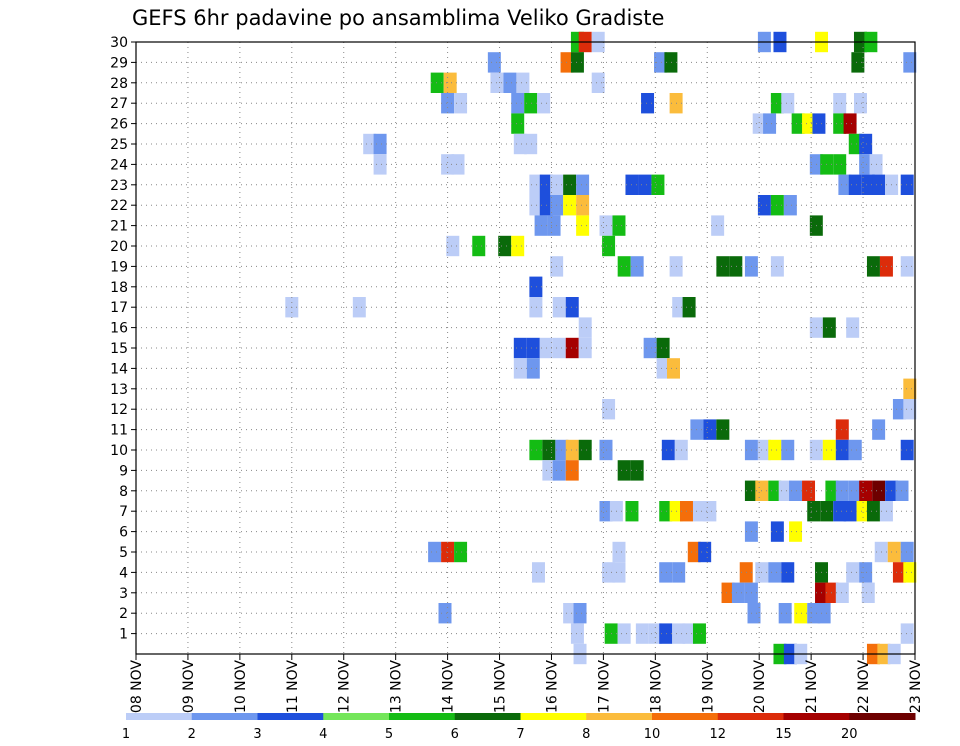  What do you see at coordinates (119, 247) in the screenshot?
I see `y-tick-label: 20` at bounding box center [119, 247].